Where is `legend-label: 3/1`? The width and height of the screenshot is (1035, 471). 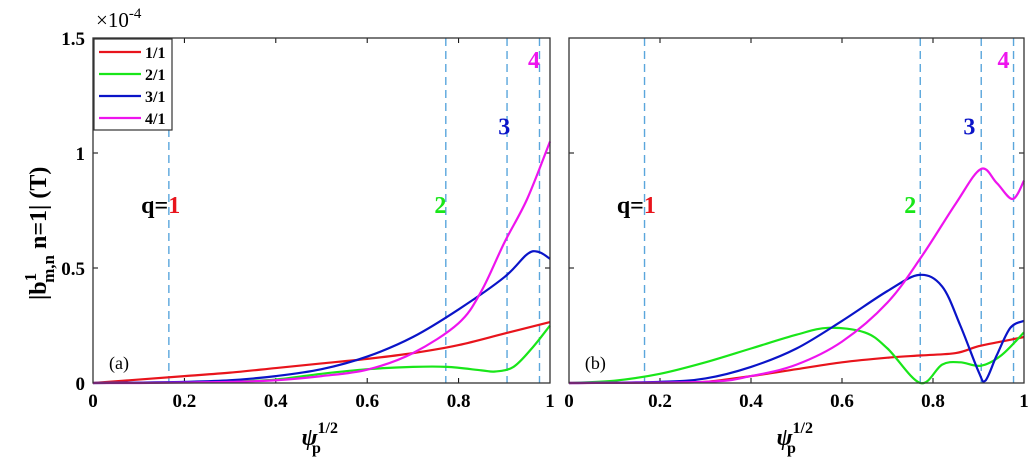
legend-label: 3/1 is located at coordinates (155, 97).